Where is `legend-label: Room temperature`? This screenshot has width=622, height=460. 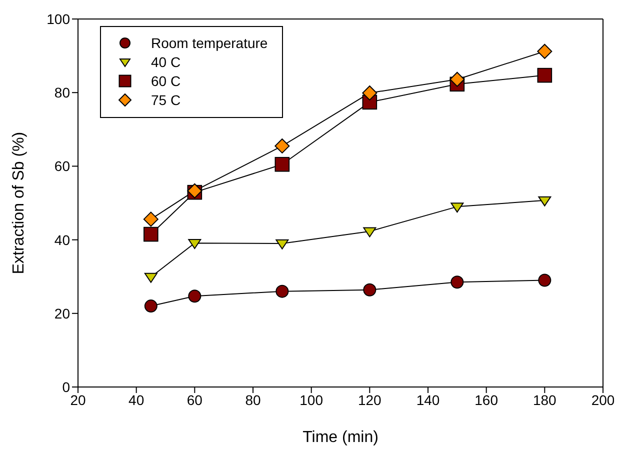
legend-label: Room temperature is located at coordinates (209, 42).